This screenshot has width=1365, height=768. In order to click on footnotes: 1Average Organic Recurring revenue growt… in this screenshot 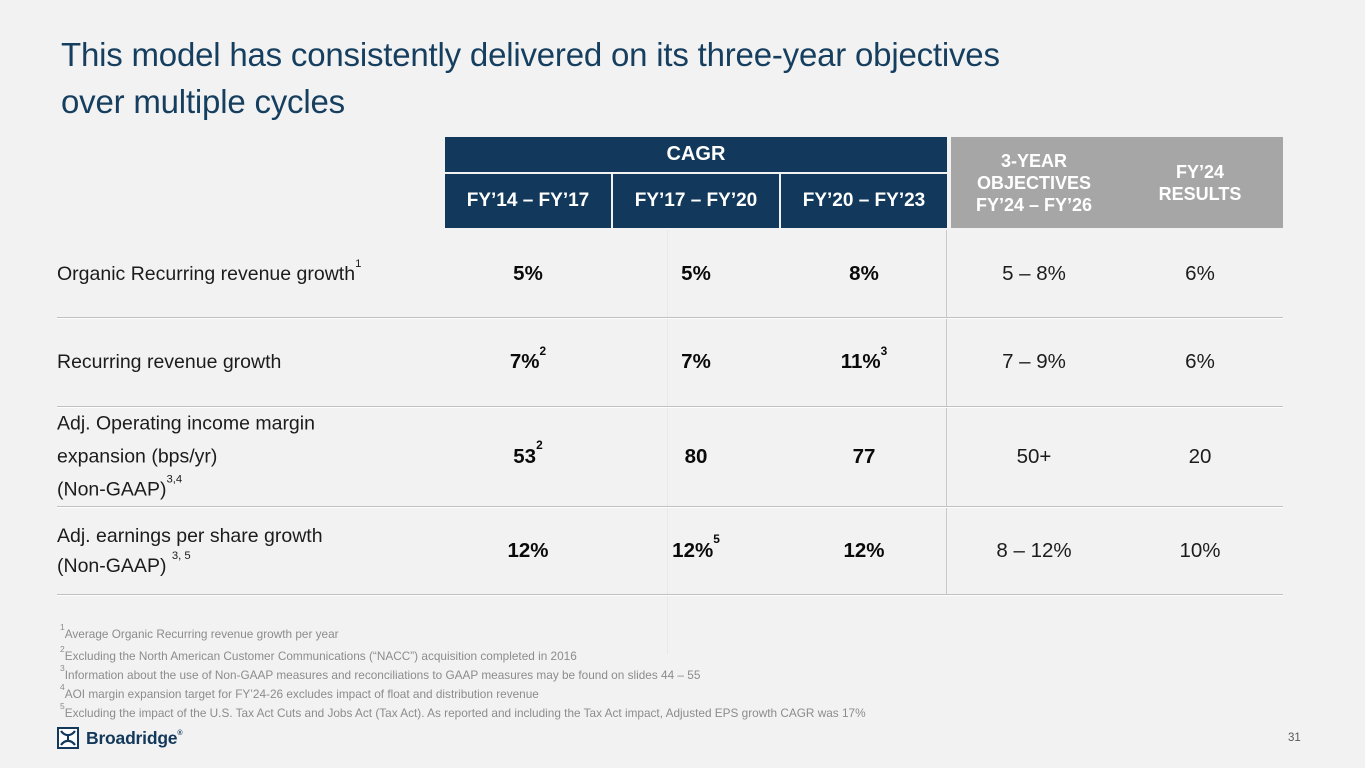, I will do `click(610, 672)`.